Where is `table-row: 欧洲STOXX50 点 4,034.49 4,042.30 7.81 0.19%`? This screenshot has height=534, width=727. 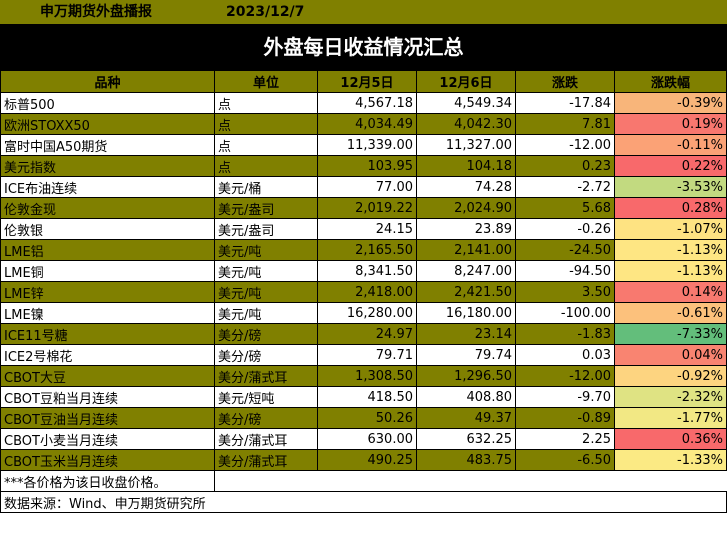 table-row: 欧洲STOXX50 点 4,034.49 4,042.30 7.81 0.19% is located at coordinates (363, 124).